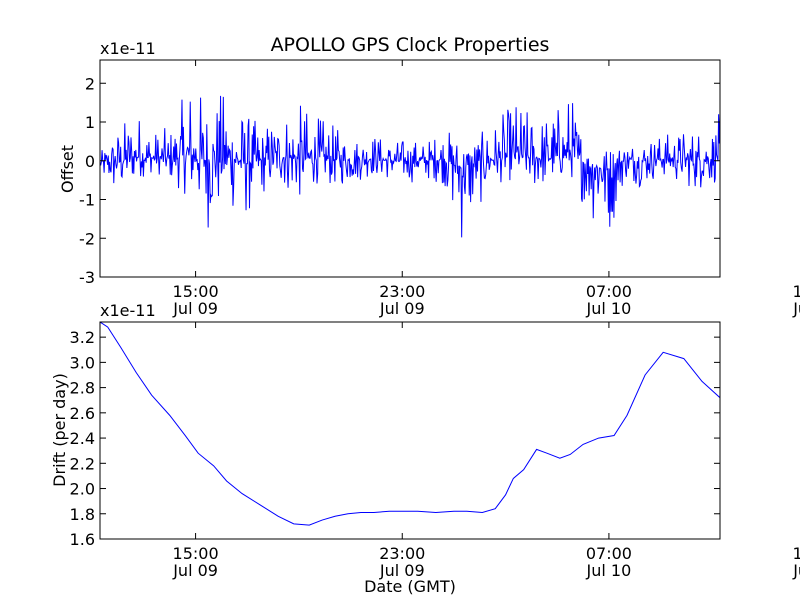 Image resolution: width=800 pixels, height=600 pixels. Describe the element at coordinates (59, 430) in the screenshot. I see `drift-y-axis-label: Drift (per day)` at that location.